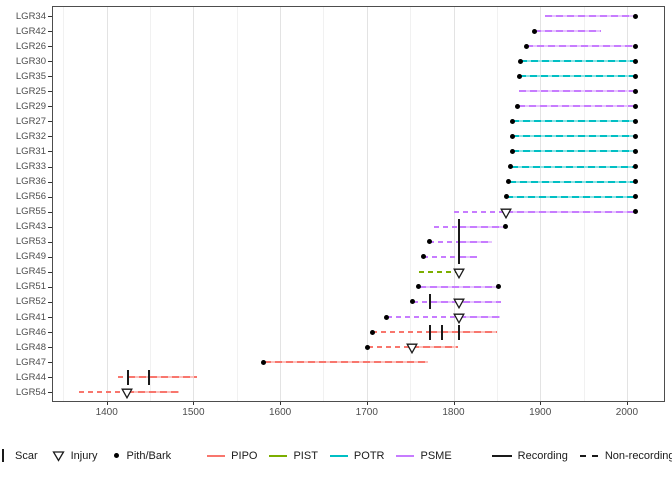 Image resolution: width=672 pixels, height=480 pixels. Describe the element at coordinates (405, 456) in the screenshot. I see `species-PSME-icon` at that location.